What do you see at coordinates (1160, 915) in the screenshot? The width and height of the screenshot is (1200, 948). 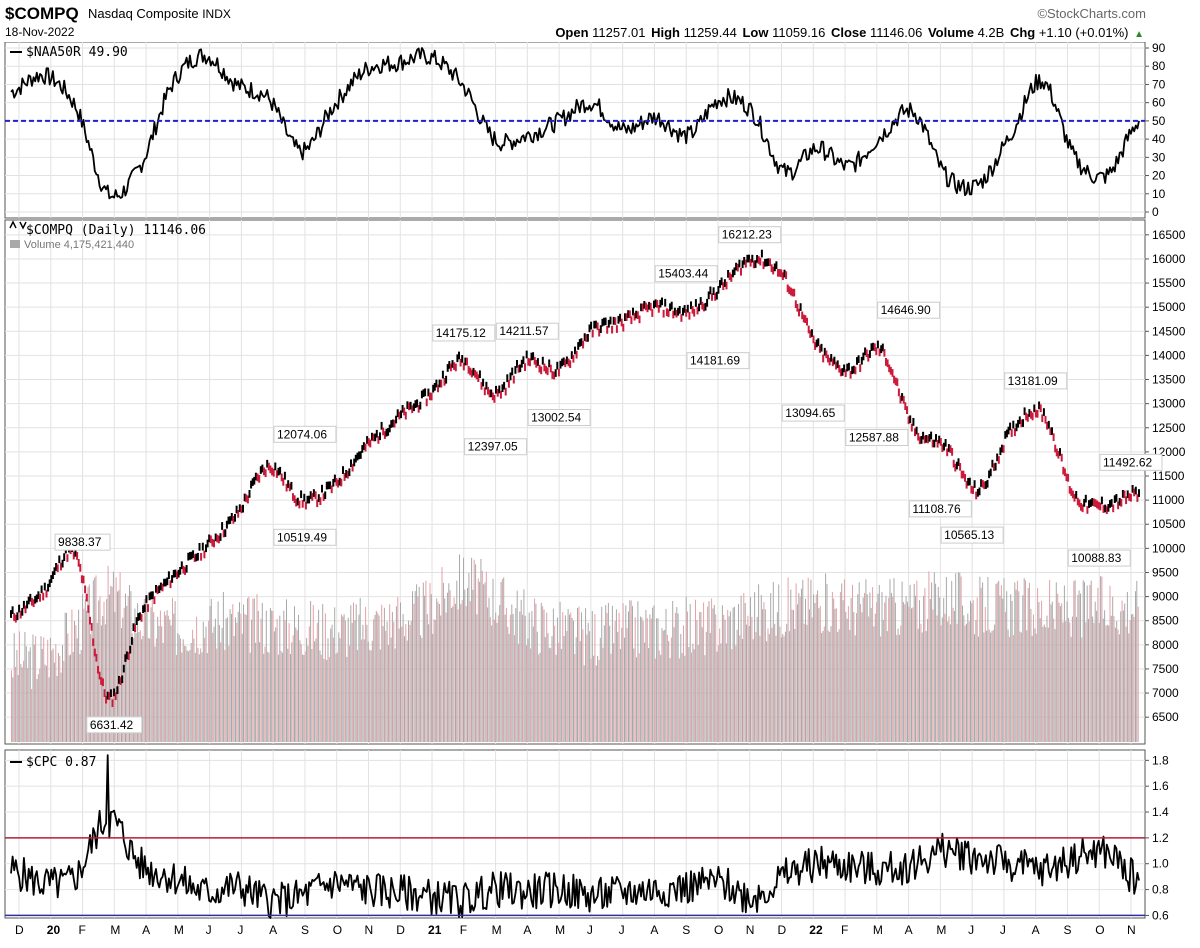 I see `cpc-y-tick-label: 0.6` at bounding box center [1160, 915].